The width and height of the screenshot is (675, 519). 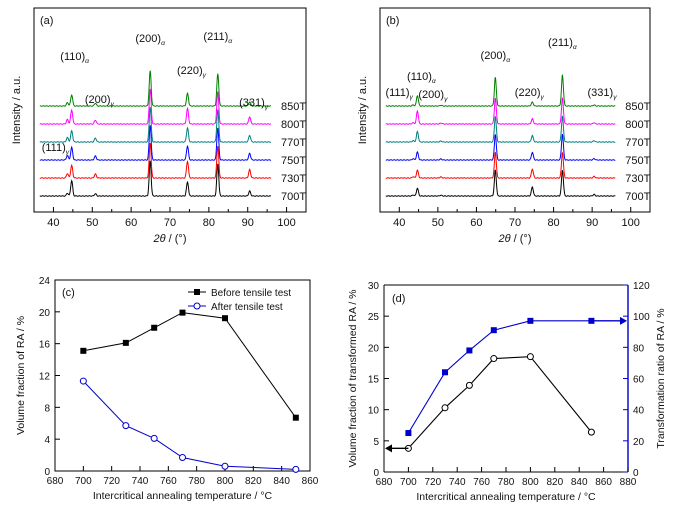 What do you see at coordinates (623, 320) in the screenshot?
I see `right-axis-arrowhead` at bounding box center [623, 320].